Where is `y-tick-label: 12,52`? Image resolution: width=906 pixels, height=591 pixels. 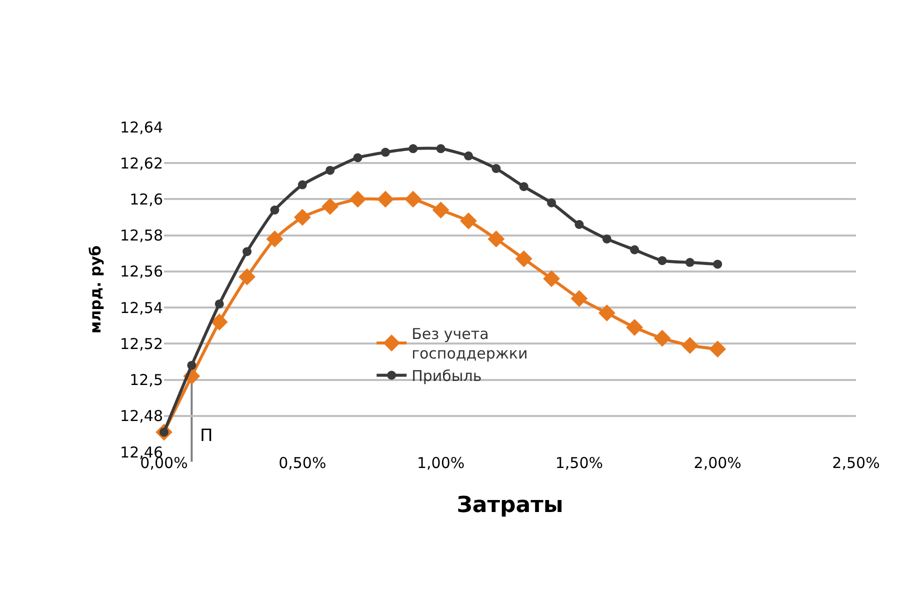 y-tick-label: 12,52 is located at coordinates (141, 343).